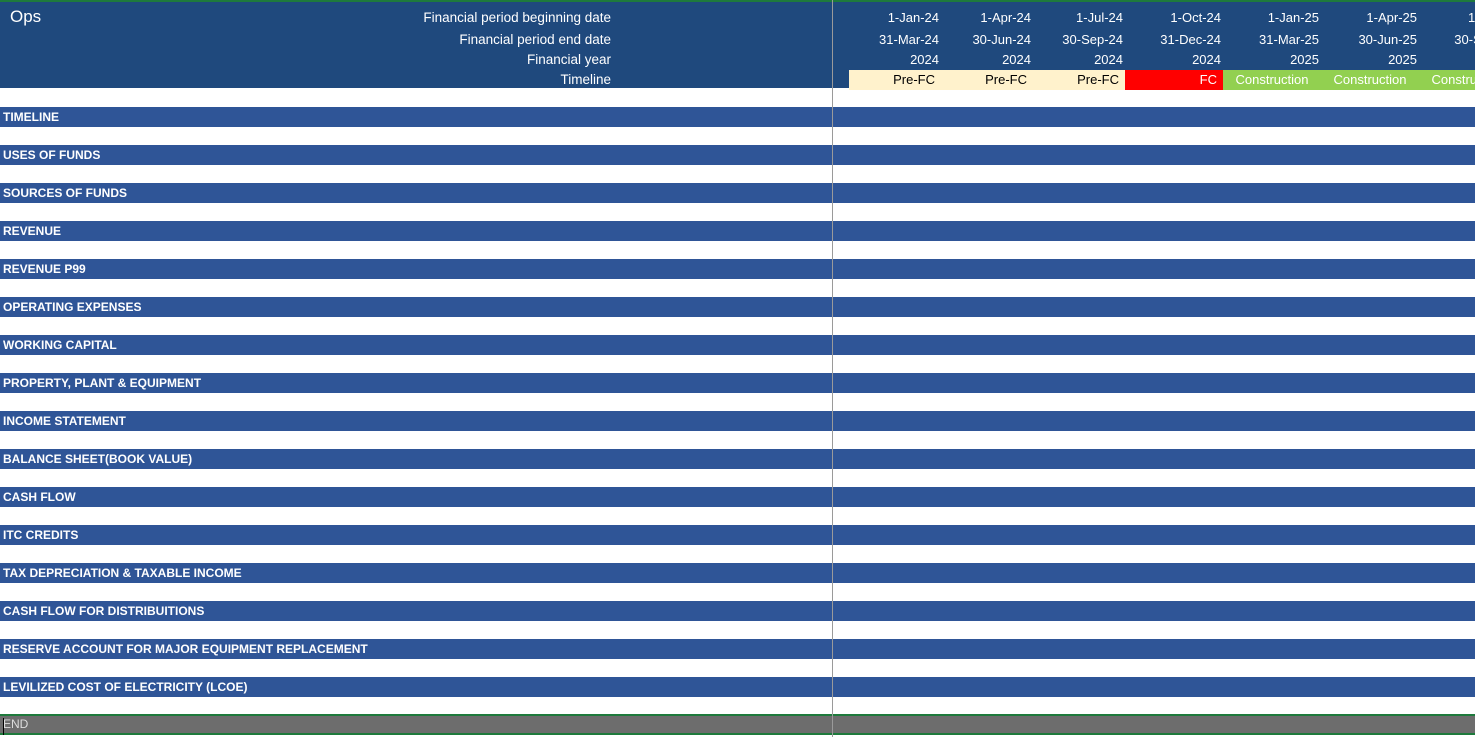 This screenshot has width=1475, height=737. What do you see at coordinates (1190, 39) in the screenshot?
I see `period-end-date: 31-Dec-24` at bounding box center [1190, 39].